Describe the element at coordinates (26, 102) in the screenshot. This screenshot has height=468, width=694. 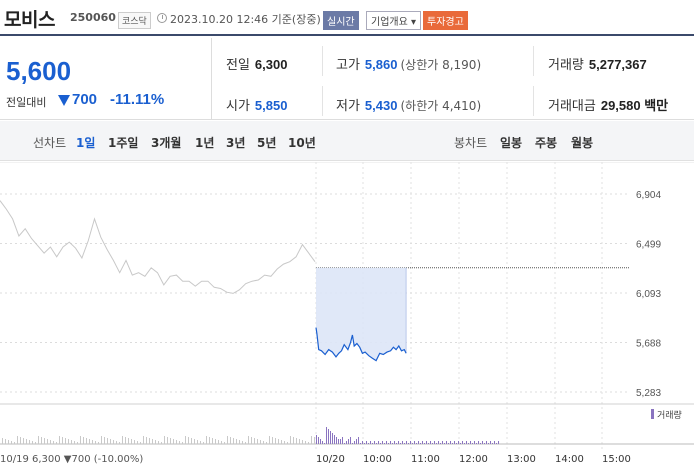
I see `change-label: 전일대비` at that location.